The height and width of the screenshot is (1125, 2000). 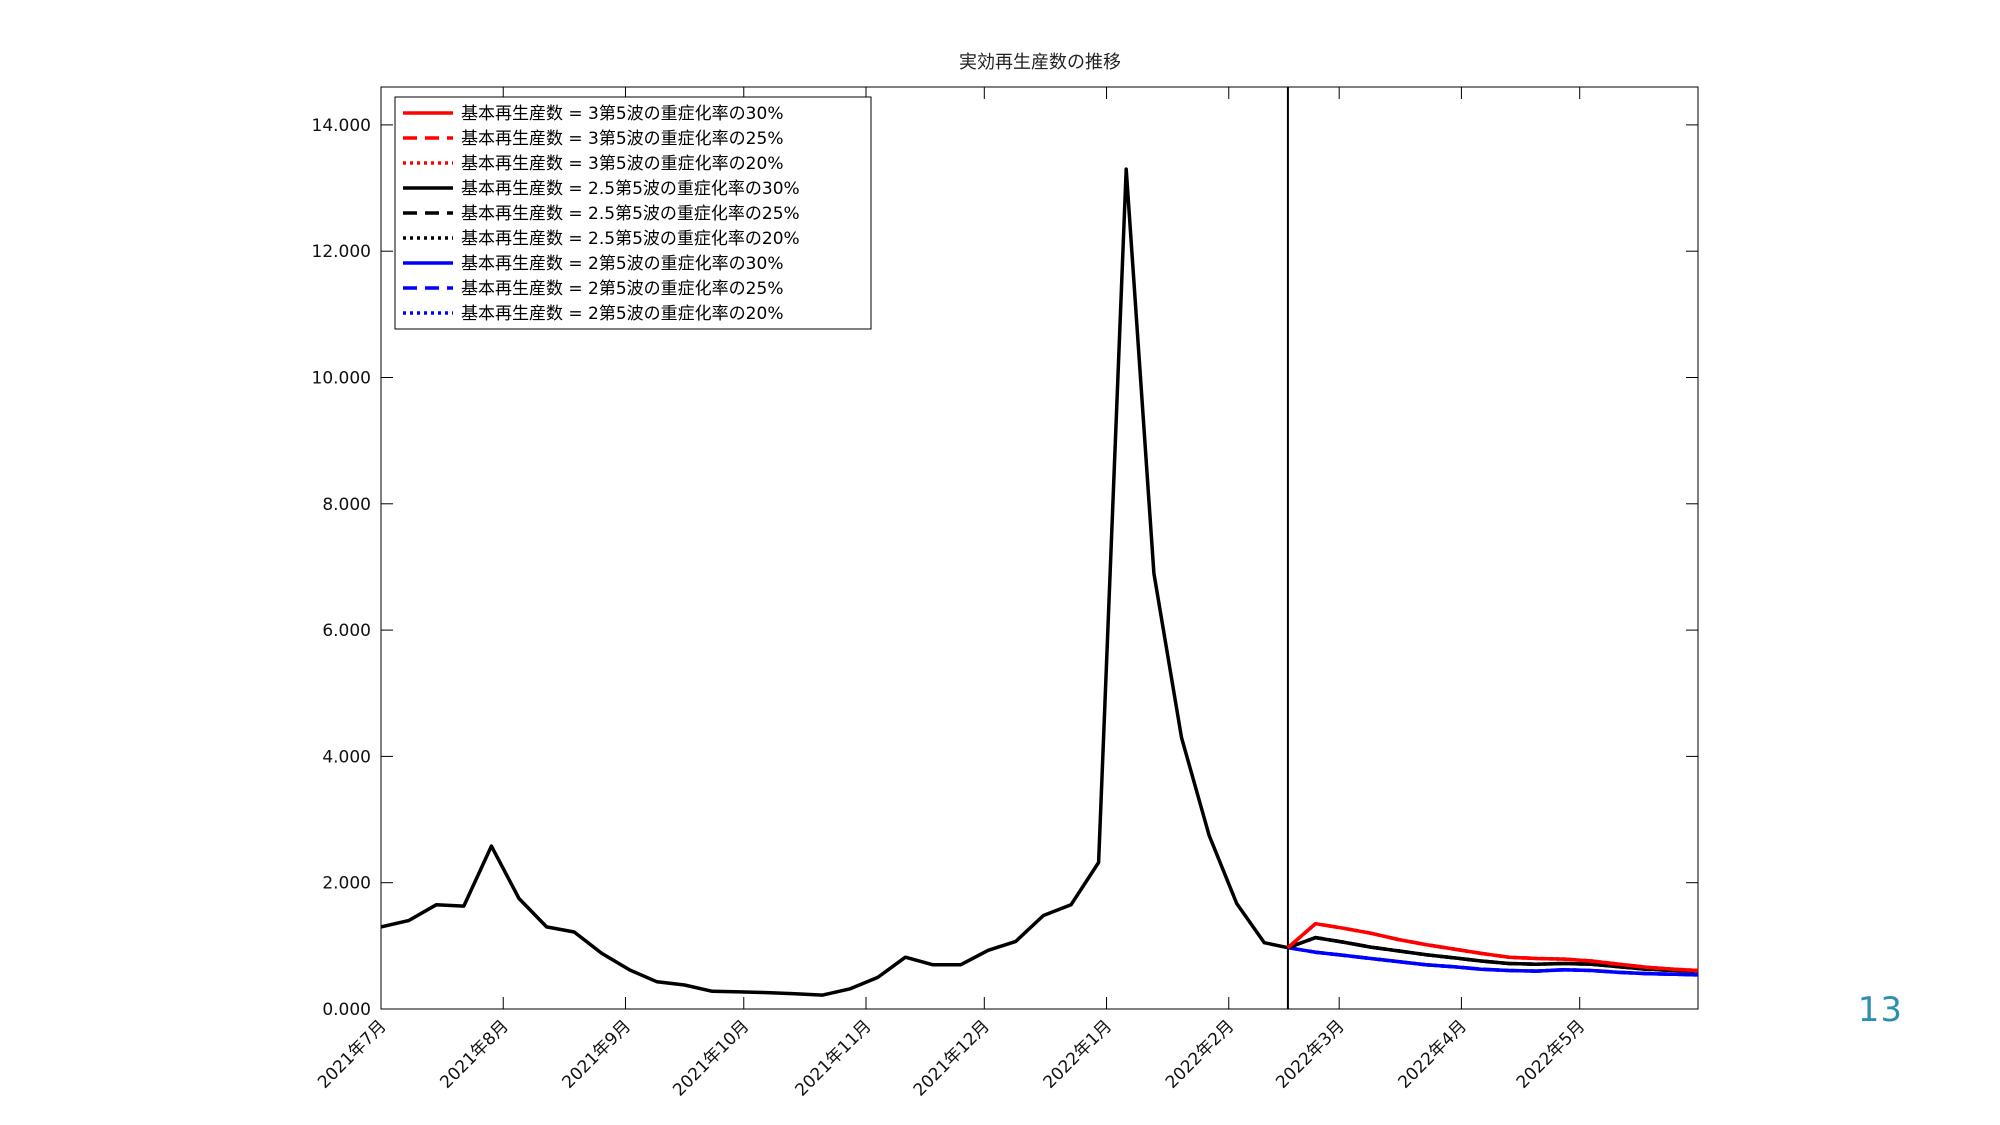 I want to click on y-tick-label: 8.000, so click(x=346, y=505).